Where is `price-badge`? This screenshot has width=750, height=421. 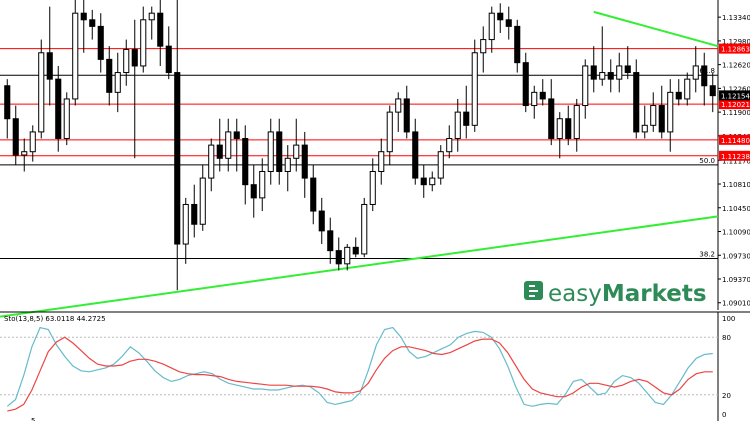
price-badge is located at coordinates (734, 139).